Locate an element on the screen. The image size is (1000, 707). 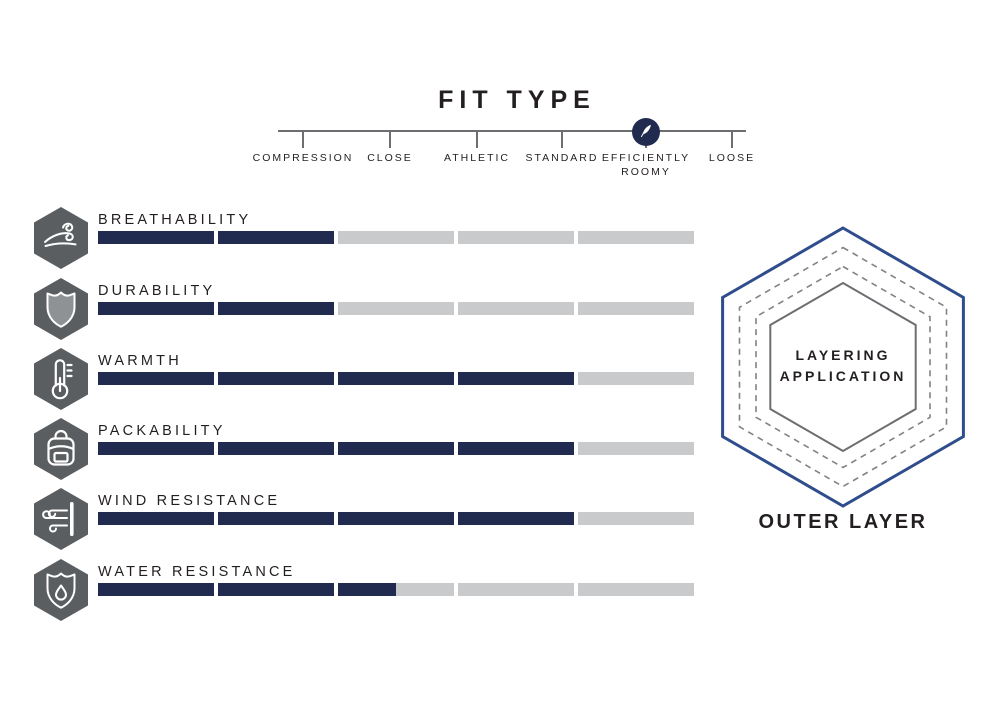
outer-layer-caption: OUTER LAYER is located at coordinates (843, 522).